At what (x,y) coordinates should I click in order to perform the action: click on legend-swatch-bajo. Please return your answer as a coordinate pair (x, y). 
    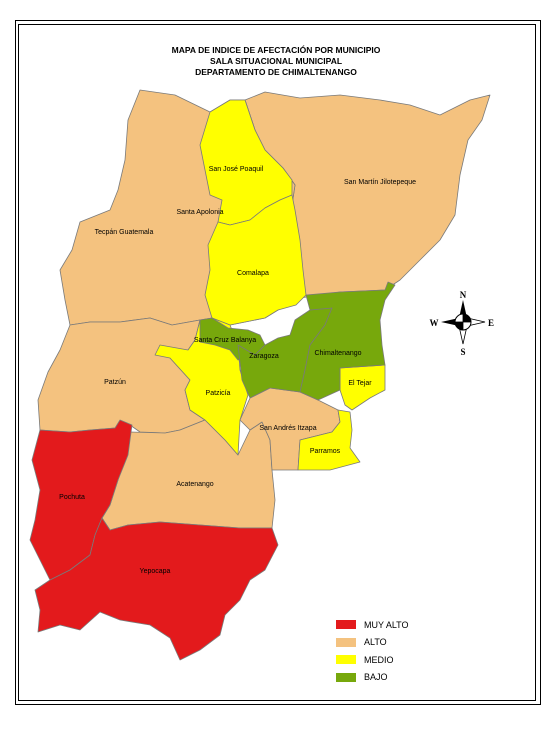
    Looking at the image, I should click on (346, 677).